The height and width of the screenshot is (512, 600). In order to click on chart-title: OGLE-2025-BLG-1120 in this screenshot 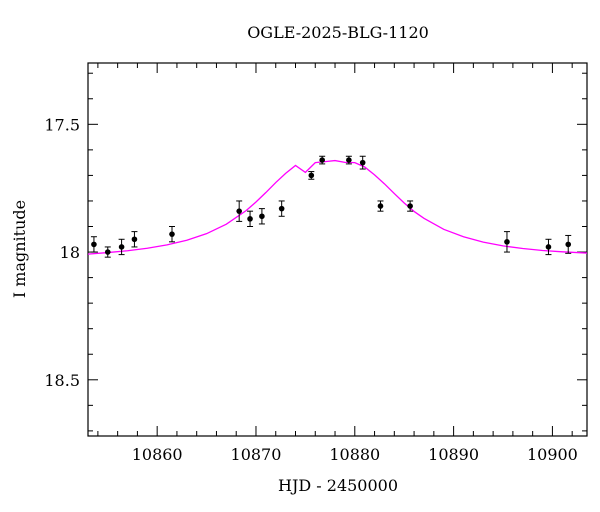, I will do `click(338, 32)`.